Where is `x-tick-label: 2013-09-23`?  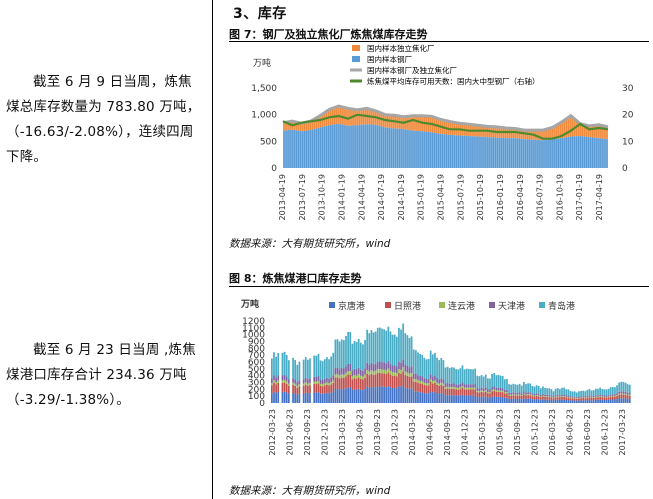
x-tick-label: 2013-09-23 is located at coordinates (377, 432).